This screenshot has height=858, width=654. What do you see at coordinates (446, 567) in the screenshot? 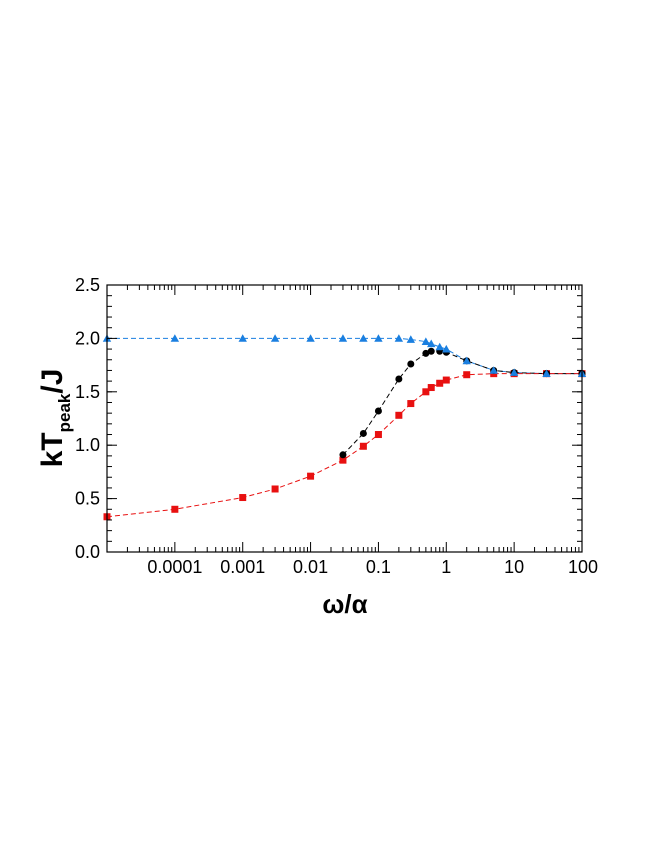
I see `x-tick-label: 1` at bounding box center [446, 567].